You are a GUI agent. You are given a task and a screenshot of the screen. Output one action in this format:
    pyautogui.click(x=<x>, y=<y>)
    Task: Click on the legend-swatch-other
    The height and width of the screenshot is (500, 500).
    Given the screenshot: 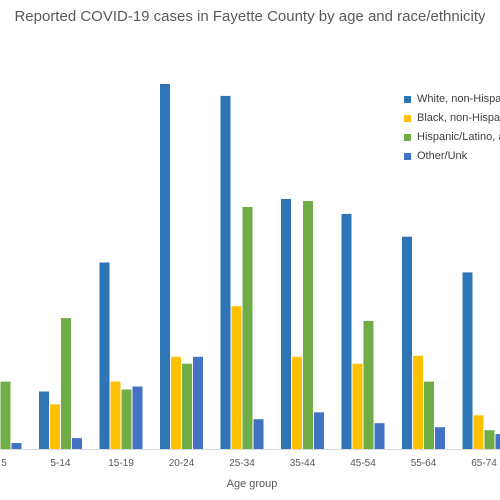 What is the action you would take?
    pyautogui.click(x=407, y=156)
    